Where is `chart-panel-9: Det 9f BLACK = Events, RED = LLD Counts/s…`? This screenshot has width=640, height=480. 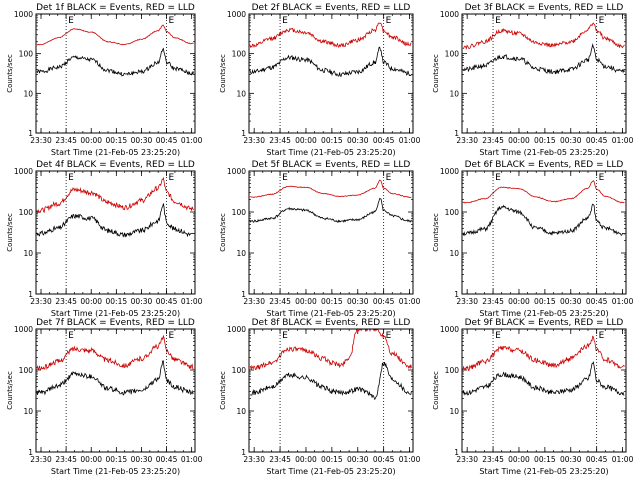
chart-panel-9: Det 9f BLACK = Events, RED = LLD Counts/s… is located at coordinates (533, 397).